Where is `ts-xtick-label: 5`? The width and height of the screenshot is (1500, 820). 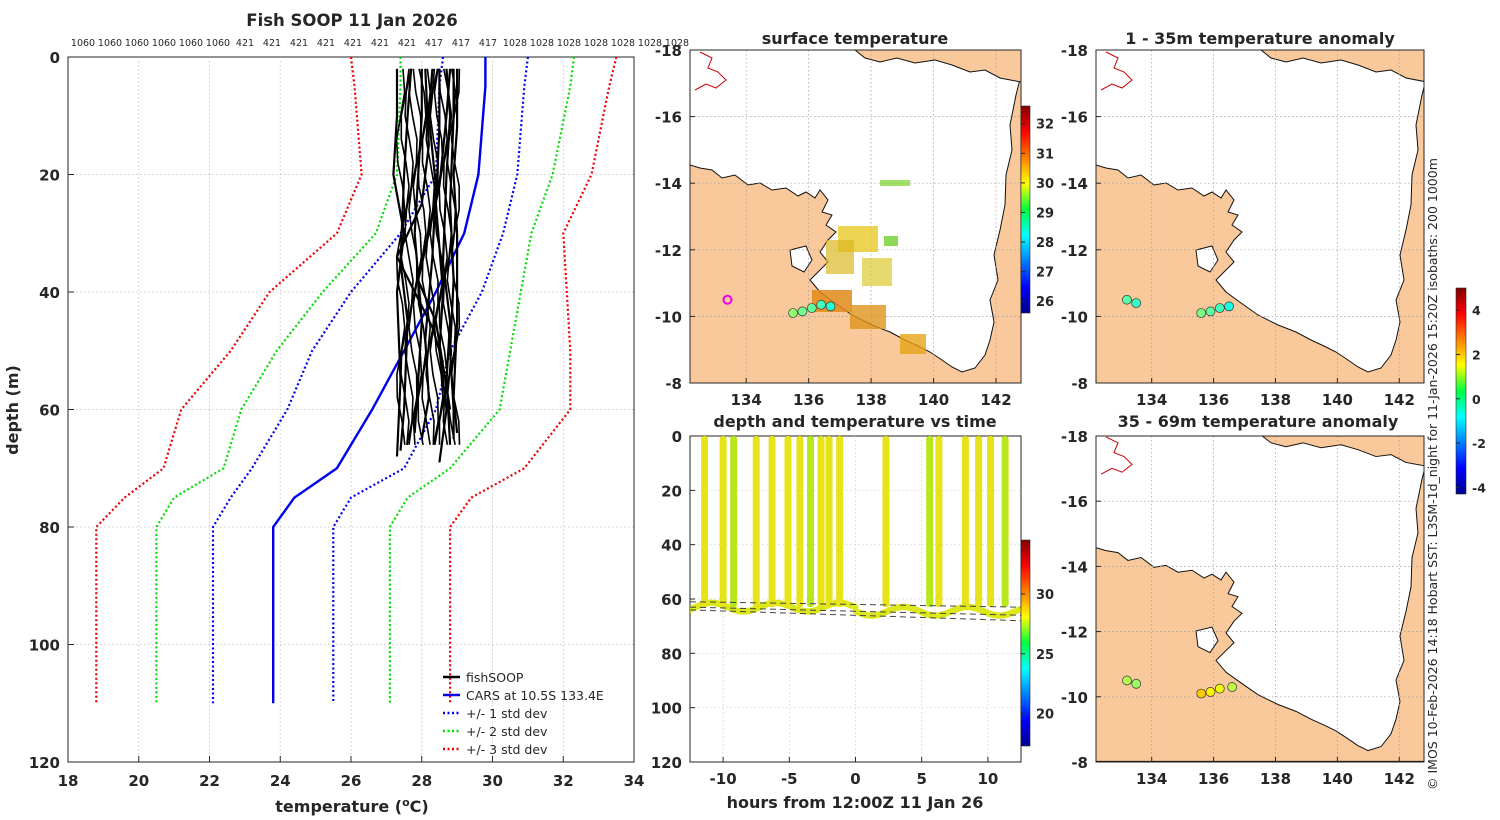
ts-xtick-label: 5 is located at coordinates (921, 779).